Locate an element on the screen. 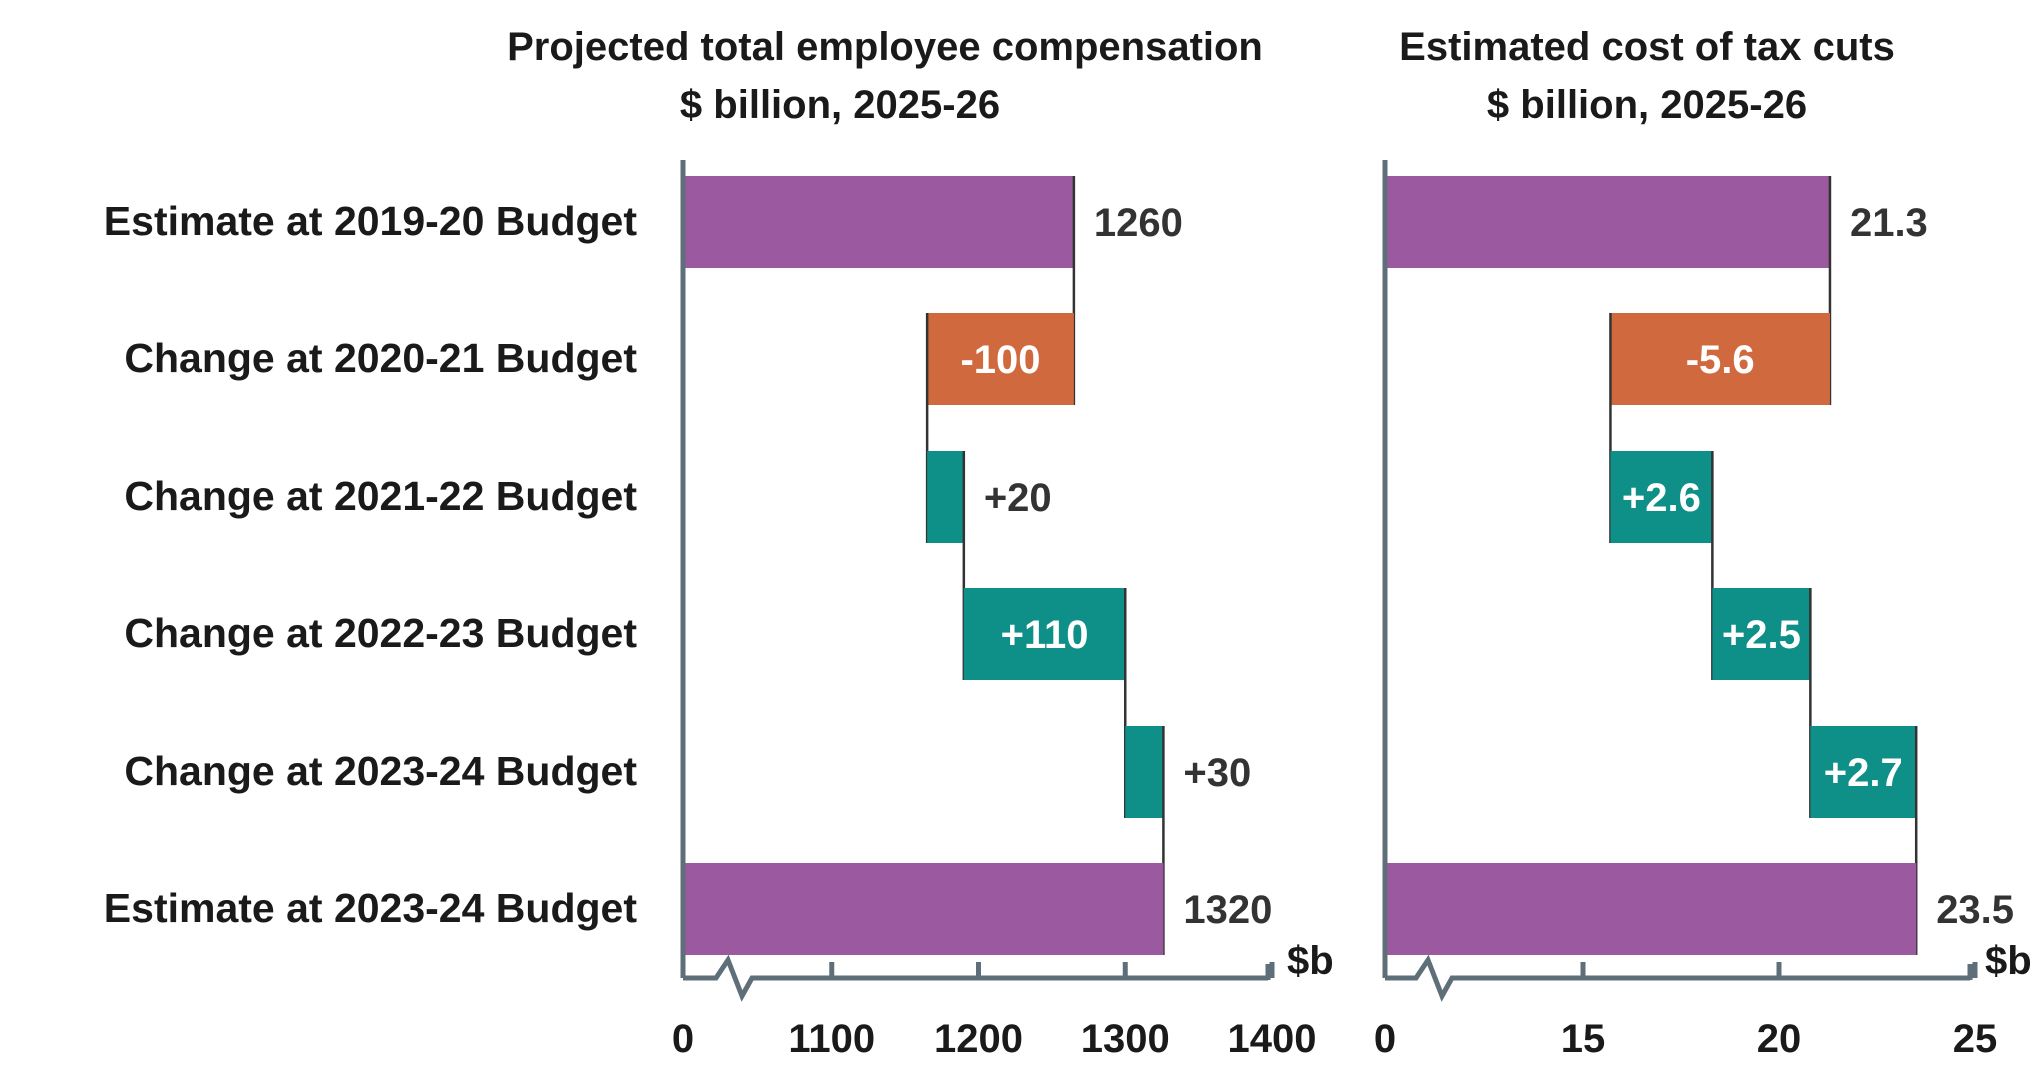 This screenshot has width=2044, height=1087. bar-value-label: +2.6 is located at coordinates (1661, 498).